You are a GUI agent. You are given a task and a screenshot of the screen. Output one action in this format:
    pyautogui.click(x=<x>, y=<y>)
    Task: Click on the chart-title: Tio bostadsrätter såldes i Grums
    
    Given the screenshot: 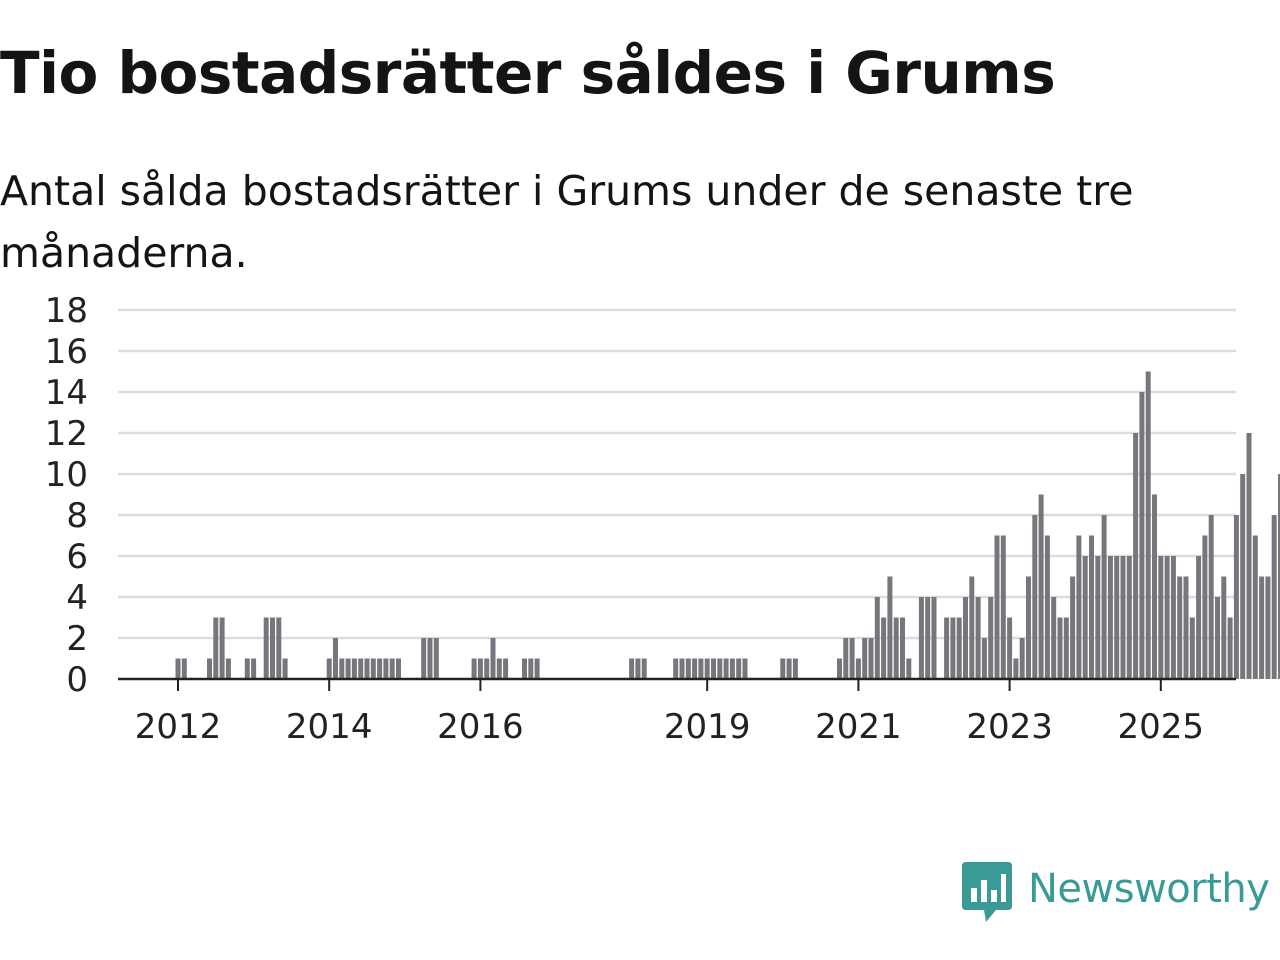 What is the action you would take?
    pyautogui.click(x=528, y=73)
    